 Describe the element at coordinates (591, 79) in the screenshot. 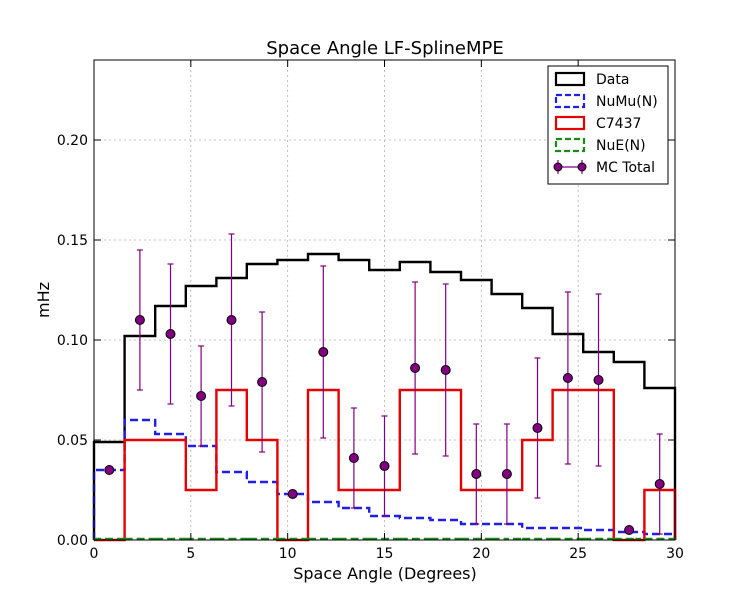

I see `legend-entry-data: Data` at that location.